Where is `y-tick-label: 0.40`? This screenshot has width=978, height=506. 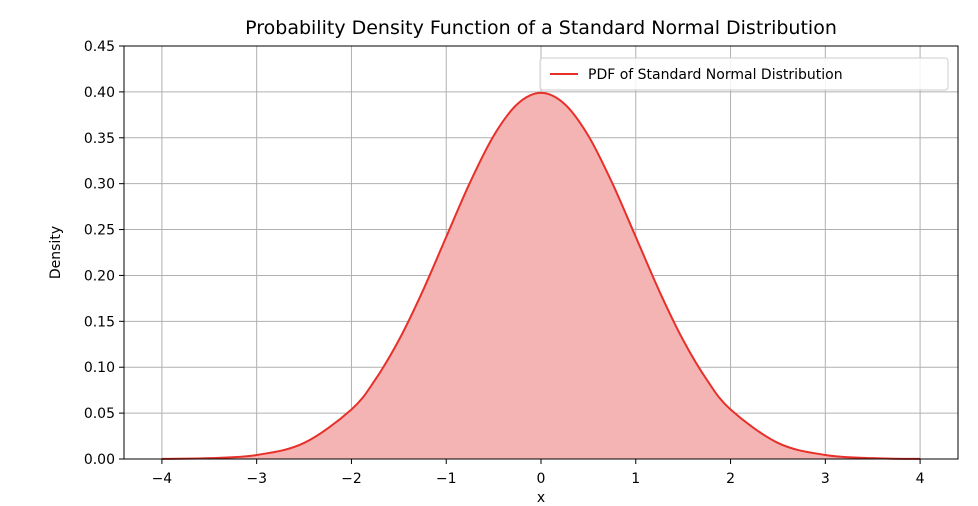 y-tick-label: 0.40 is located at coordinates (99, 93).